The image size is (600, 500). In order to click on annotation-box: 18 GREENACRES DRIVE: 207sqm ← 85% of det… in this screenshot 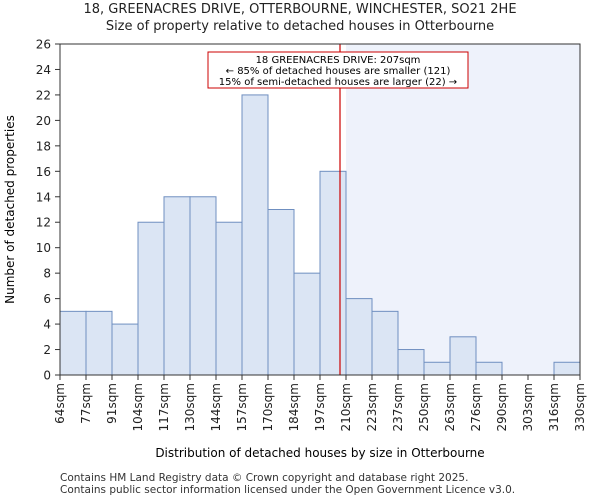, I will do `click(338, 70)`.